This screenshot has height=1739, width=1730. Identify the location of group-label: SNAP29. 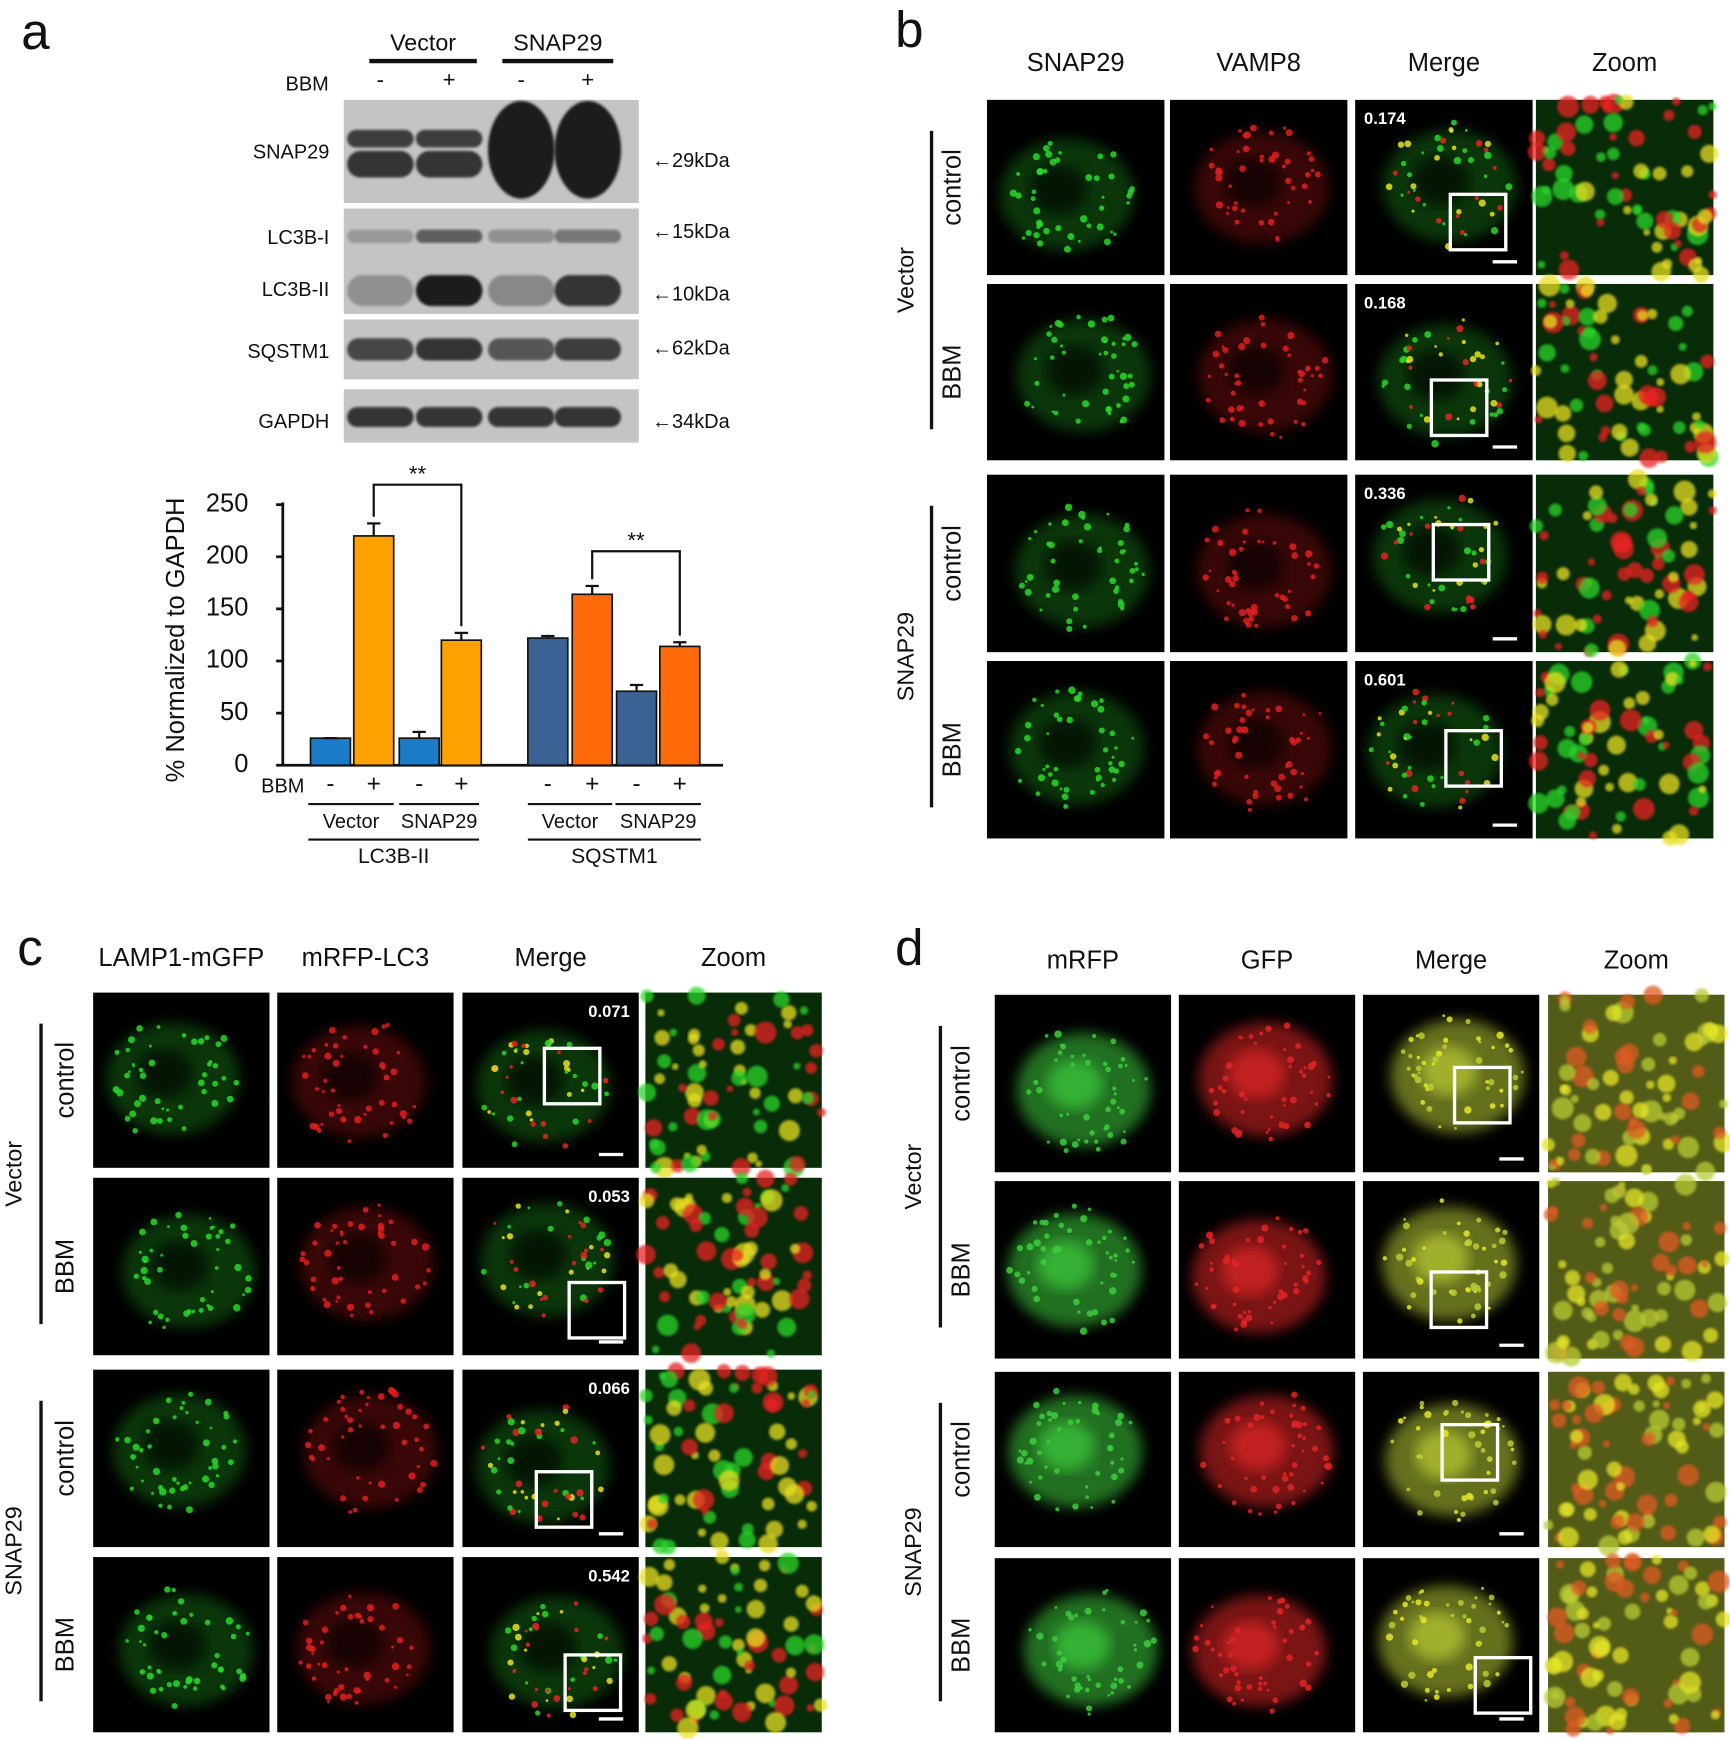
(557, 43).